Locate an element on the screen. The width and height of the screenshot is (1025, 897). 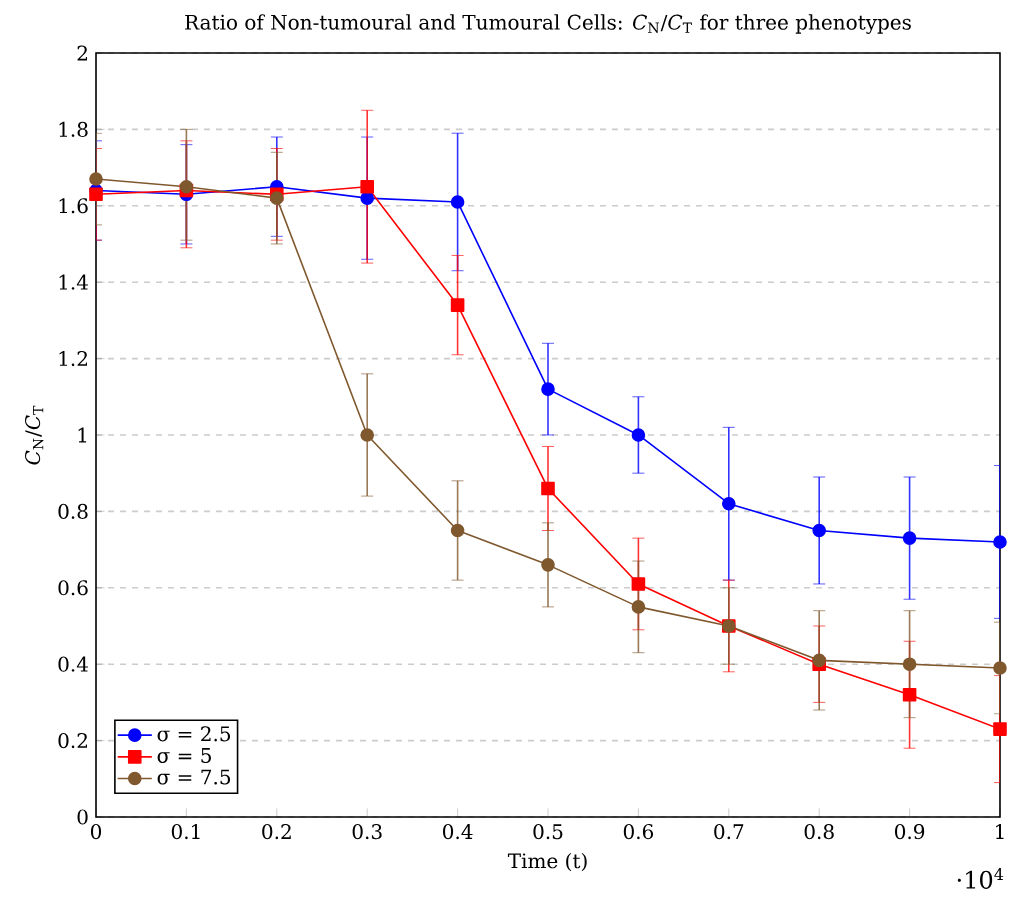
y-tick-label: 0 is located at coordinates (82, 817).